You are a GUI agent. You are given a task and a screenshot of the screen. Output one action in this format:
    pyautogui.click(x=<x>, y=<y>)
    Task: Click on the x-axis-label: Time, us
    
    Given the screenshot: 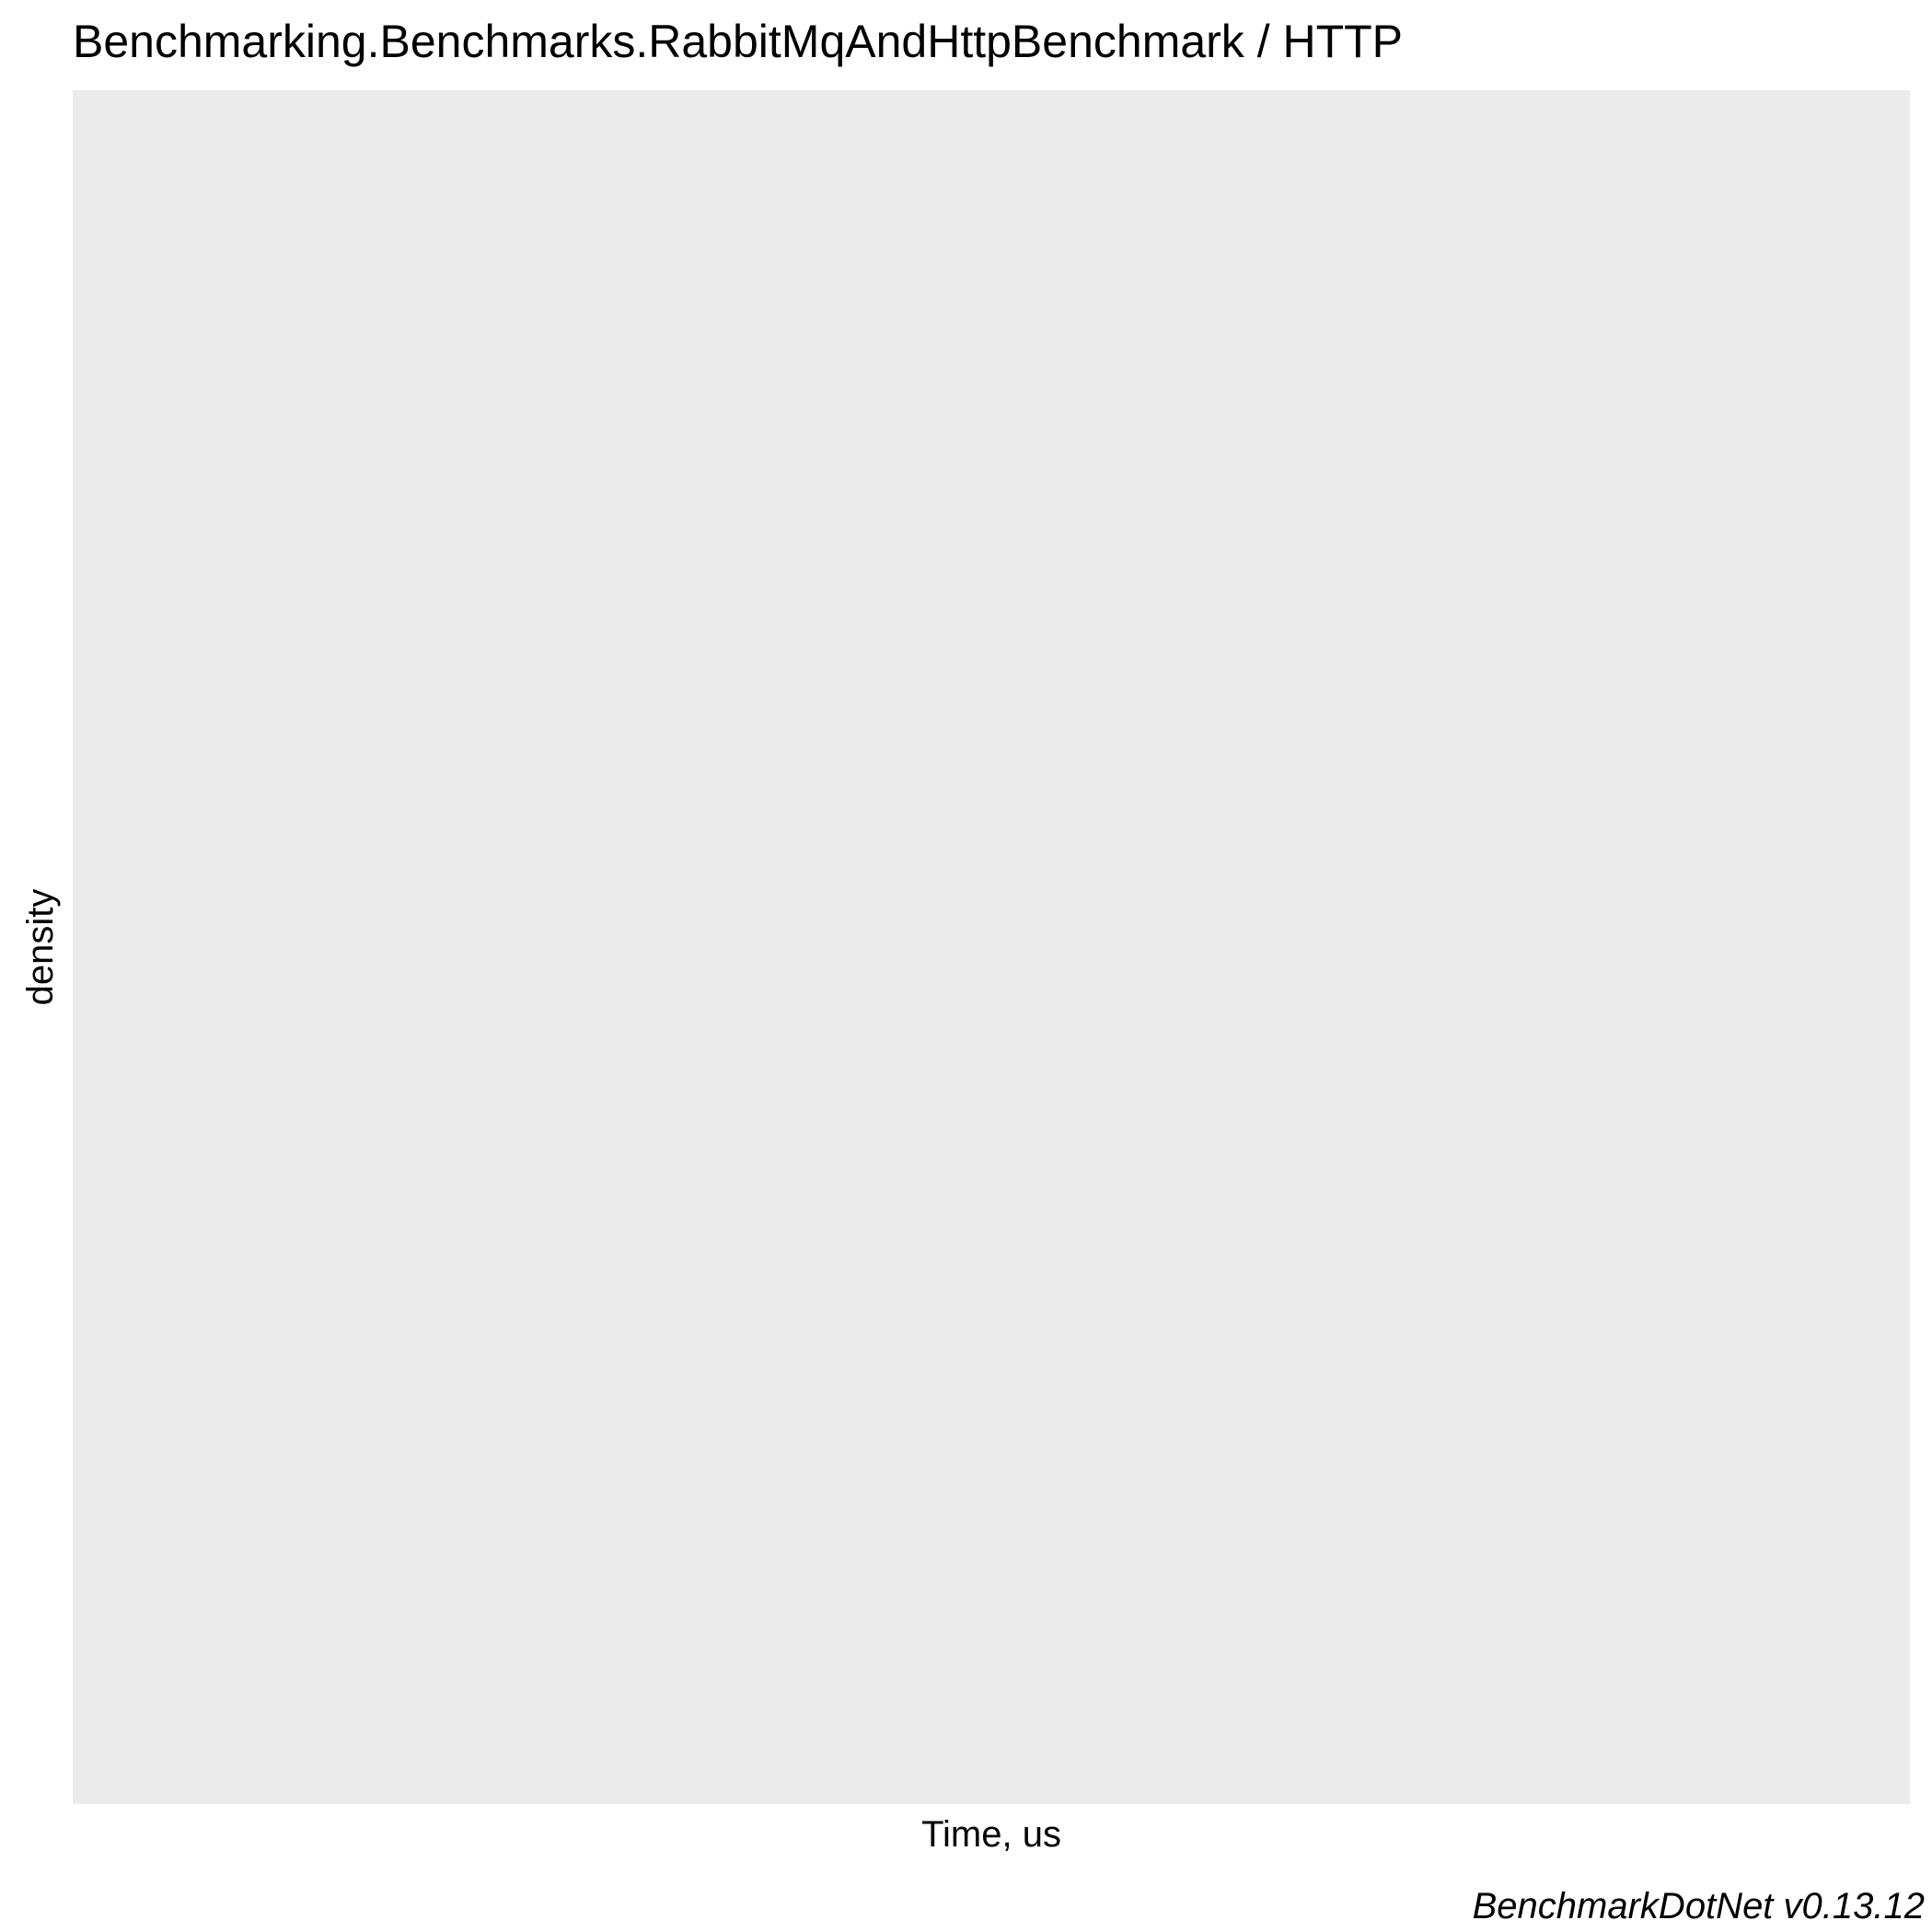 What is the action you would take?
    pyautogui.click(x=991, y=1835)
    